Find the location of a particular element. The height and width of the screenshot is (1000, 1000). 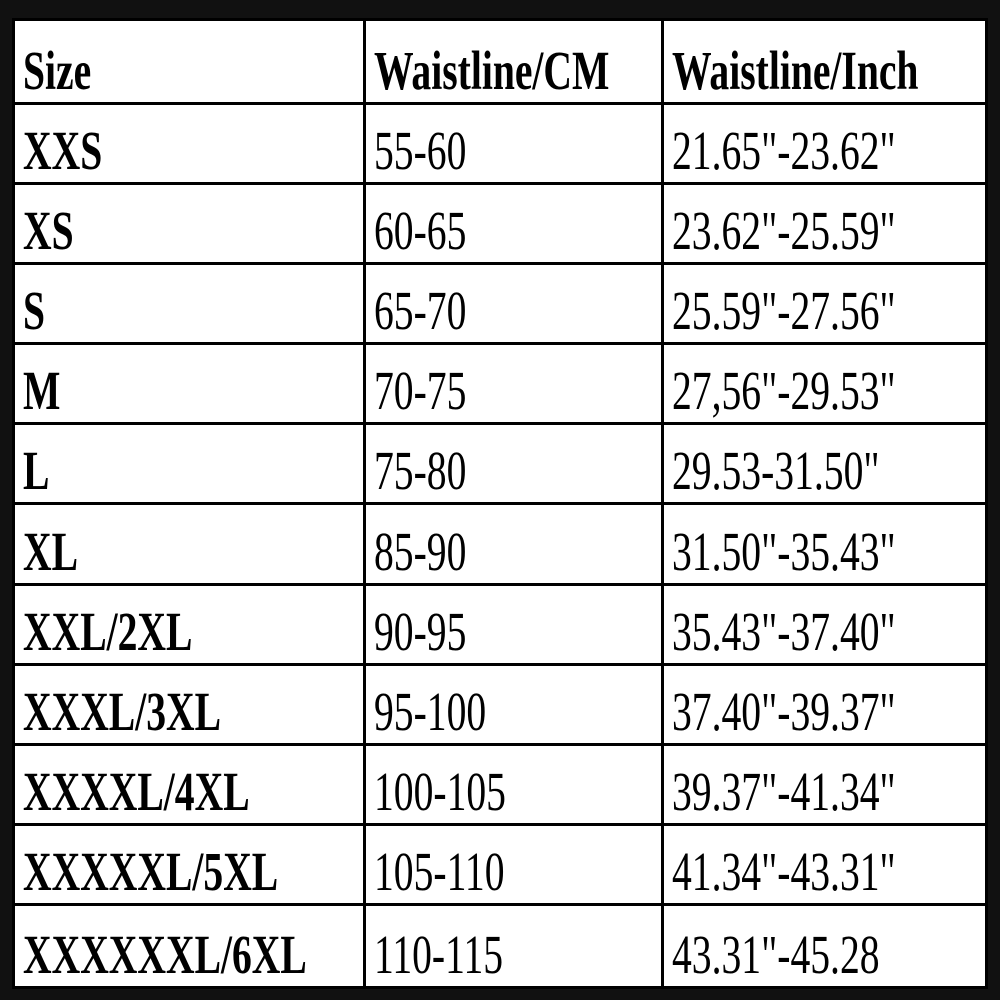

table-cell: 21.65"-23.62" is located at coordinates (824, 145).